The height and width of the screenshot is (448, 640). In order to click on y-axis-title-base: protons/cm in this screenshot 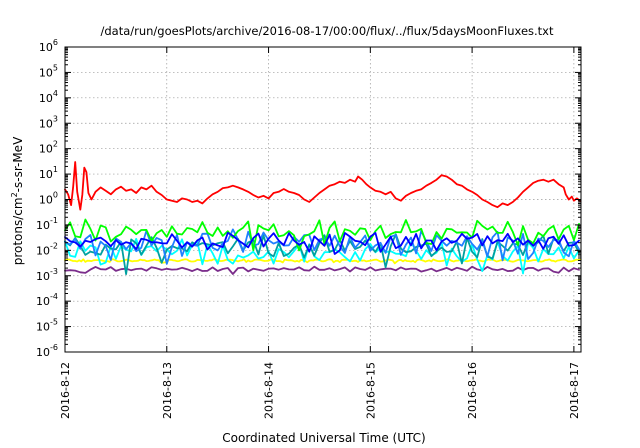, I will do `click(18, 231)`.